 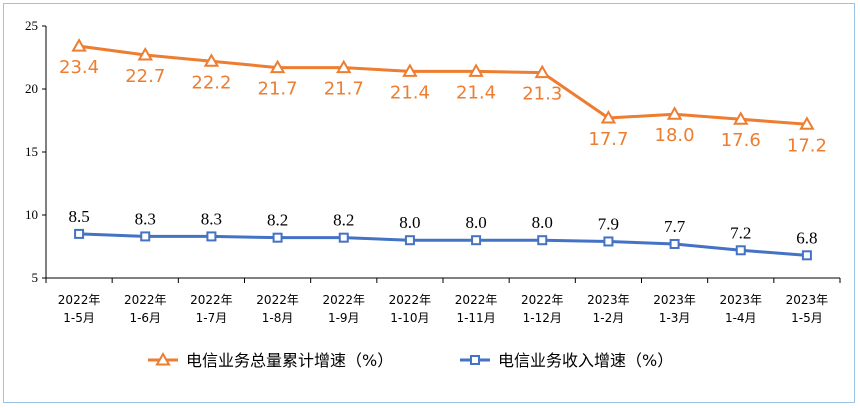 I want to click on y-tick-label: 5, so click(x=35, y=277).